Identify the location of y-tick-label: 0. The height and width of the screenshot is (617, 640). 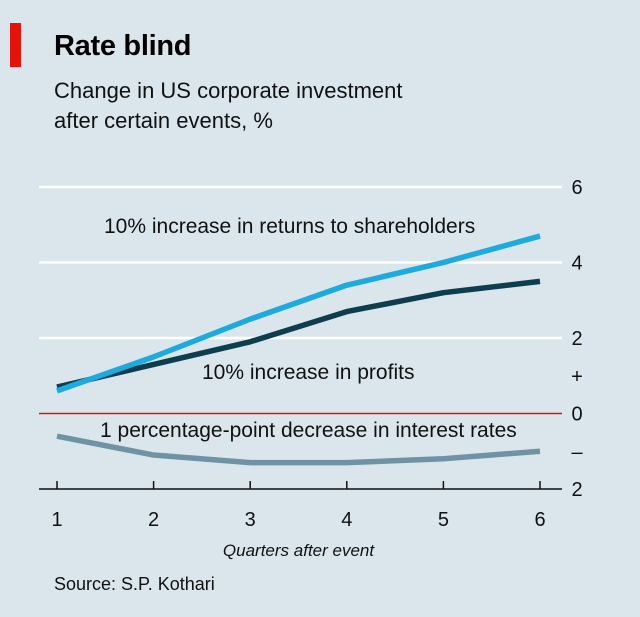
(576, 415).